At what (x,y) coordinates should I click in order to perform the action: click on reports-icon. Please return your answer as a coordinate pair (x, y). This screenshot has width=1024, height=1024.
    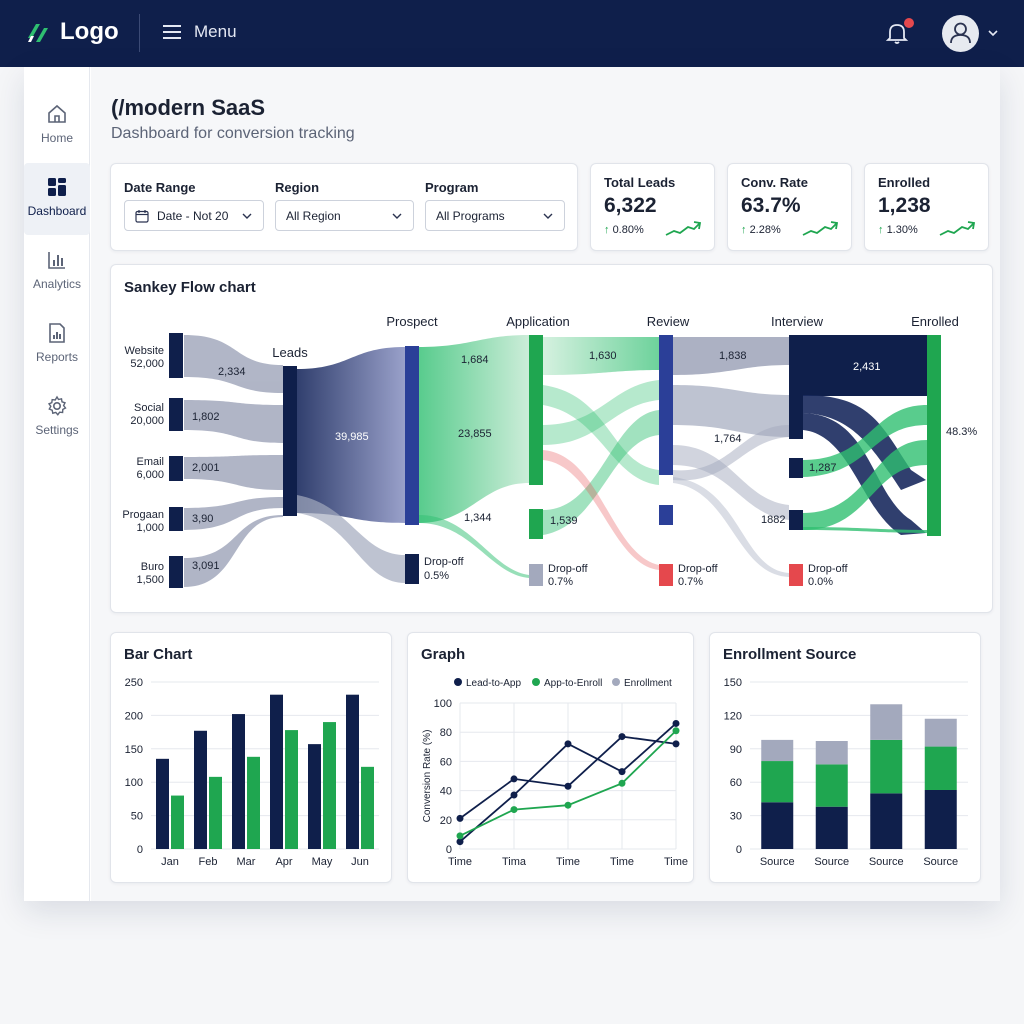
    Looking at the image, I should click on (57, 333).